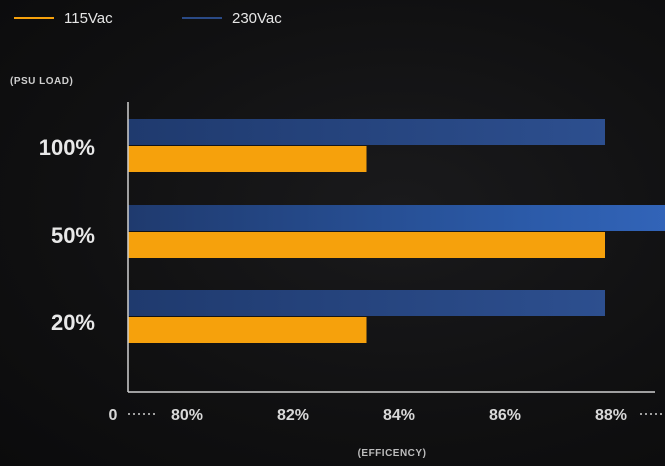  I want to click on x-tick-labels: 0 80% 82% 84% 86% 88%, so click(385, 415).